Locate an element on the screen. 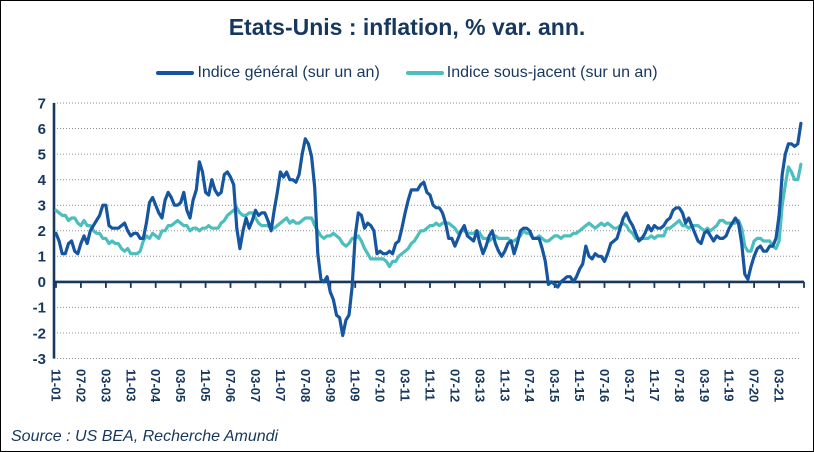 Image resolution: width=814 pixels, height=452 pixels. x-tick-label-03-07: 03-07 is located at coordinates (255, 385).